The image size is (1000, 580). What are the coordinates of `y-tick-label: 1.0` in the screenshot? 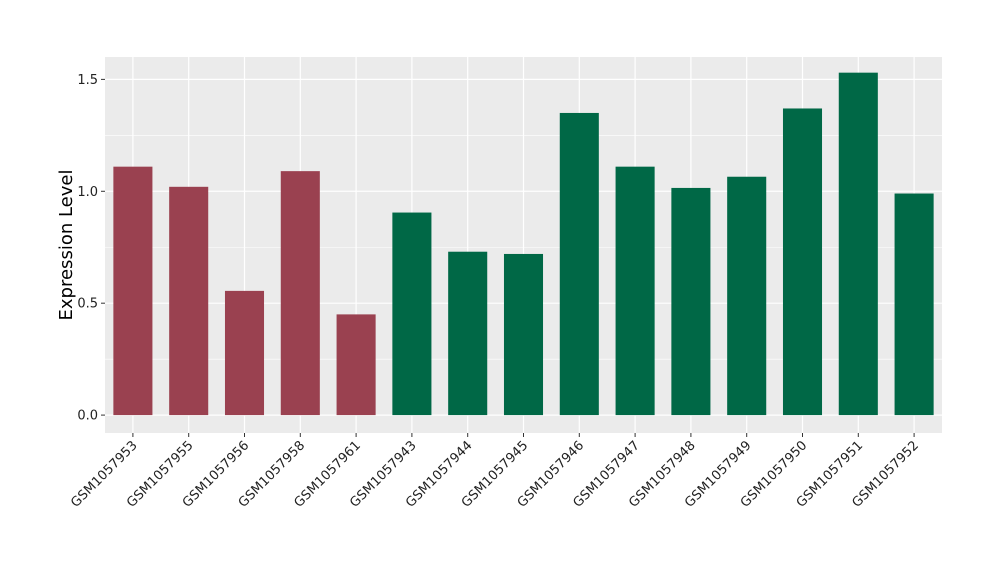 It's located at (87, 192).